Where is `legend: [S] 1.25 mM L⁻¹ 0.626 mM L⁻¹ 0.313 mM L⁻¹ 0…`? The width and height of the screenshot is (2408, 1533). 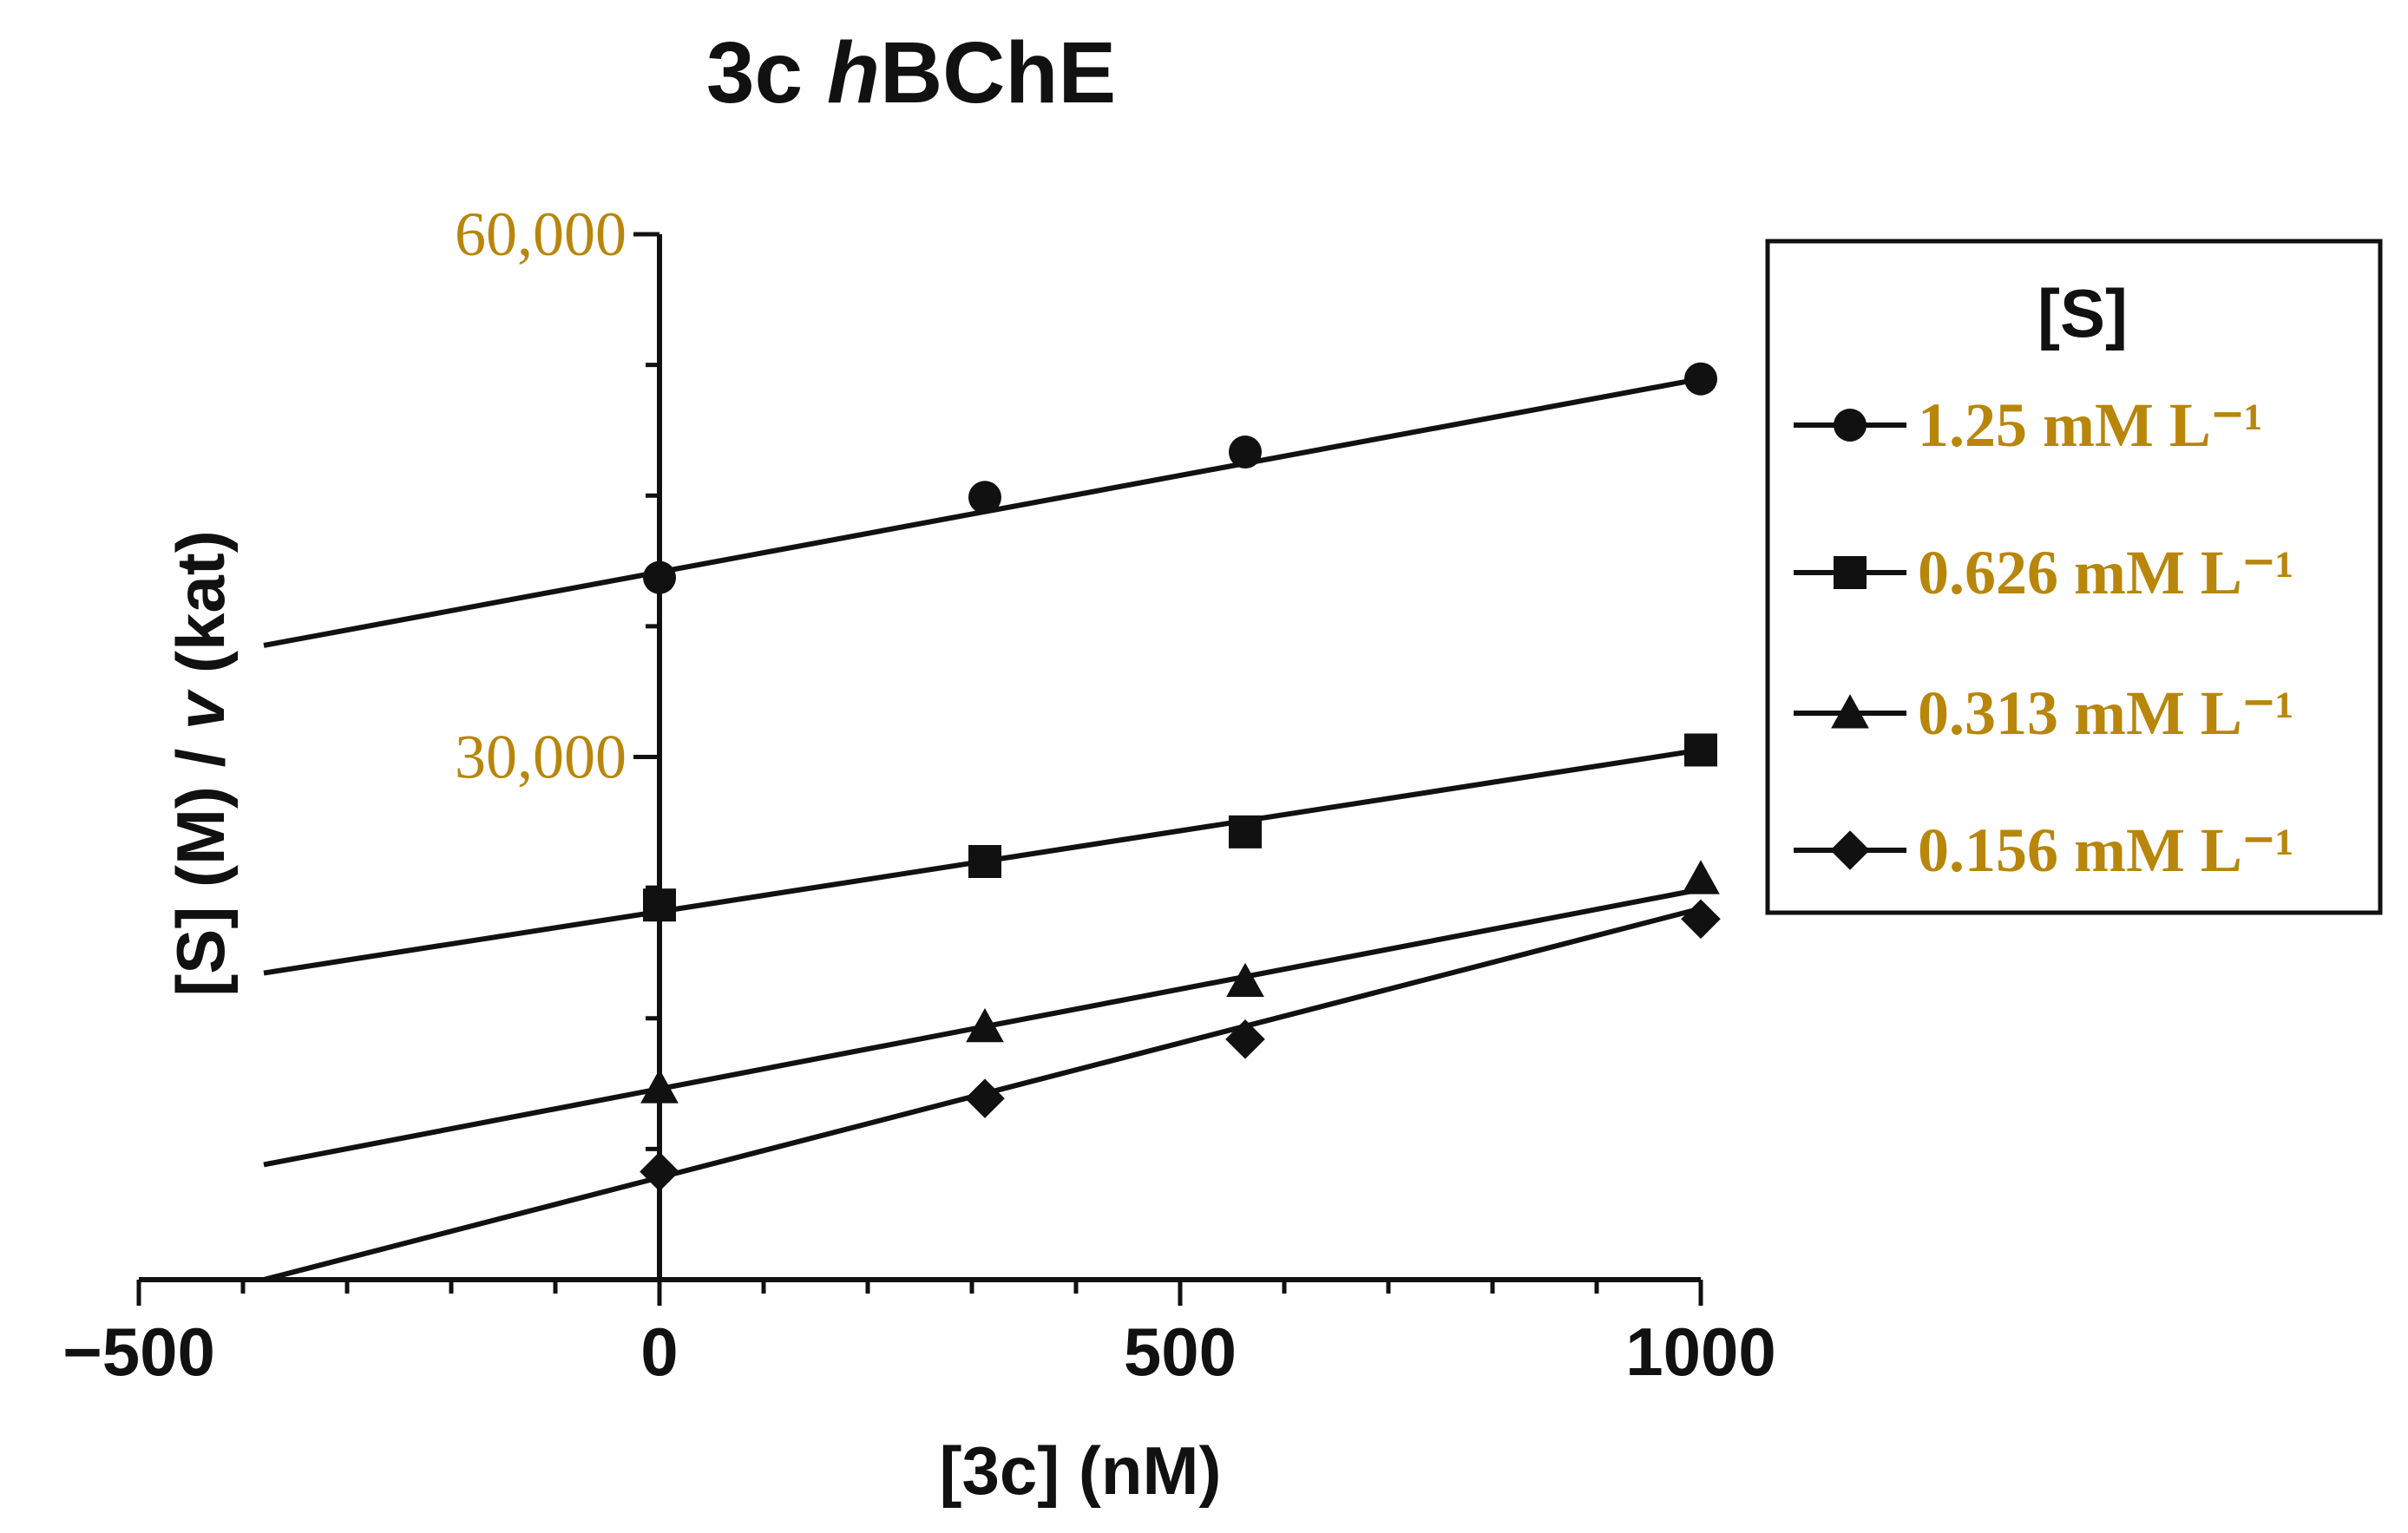
legend: [S] 1.25 mM L⁻¹ 0.626 mM L⁻¹ 0.313 mM L⁻¹ 0… is located at coordinates (2074, 577).